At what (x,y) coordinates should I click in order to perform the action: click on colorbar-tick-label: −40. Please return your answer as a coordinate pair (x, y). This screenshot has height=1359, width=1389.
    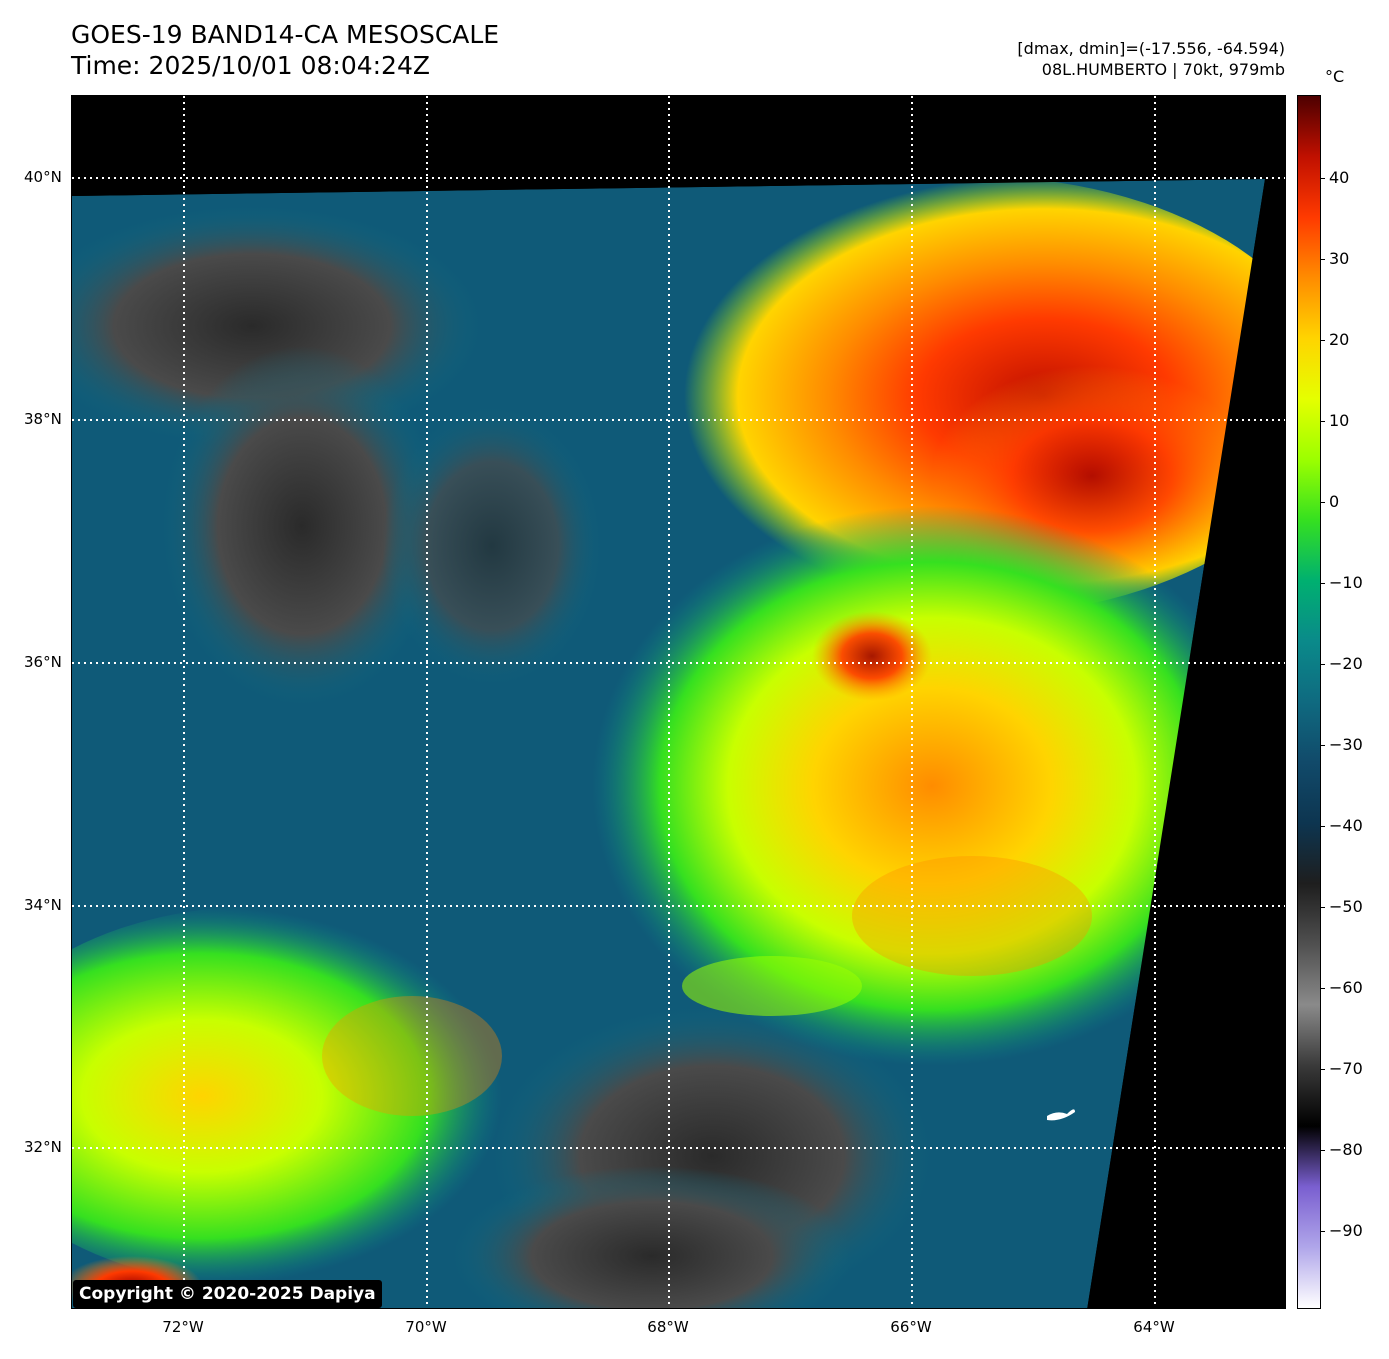
    Looking at the image, I should click on (1346, 825).